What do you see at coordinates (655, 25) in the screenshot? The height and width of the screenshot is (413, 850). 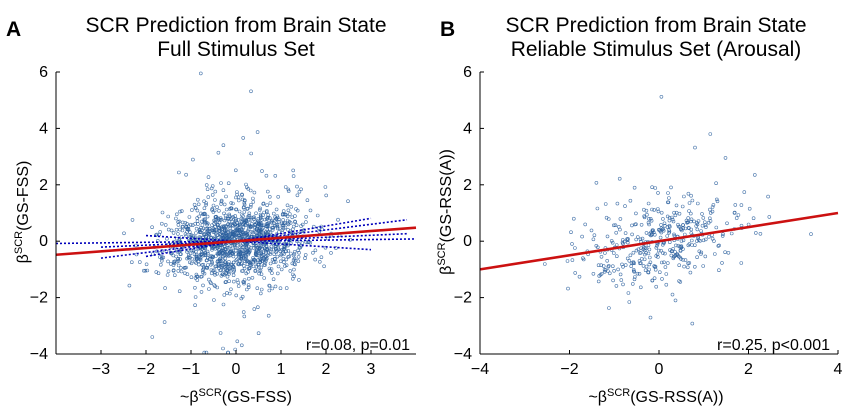 I see `panel-b-title-line1: SCR Prediction from Brain State` at bounding box center [655, 25].